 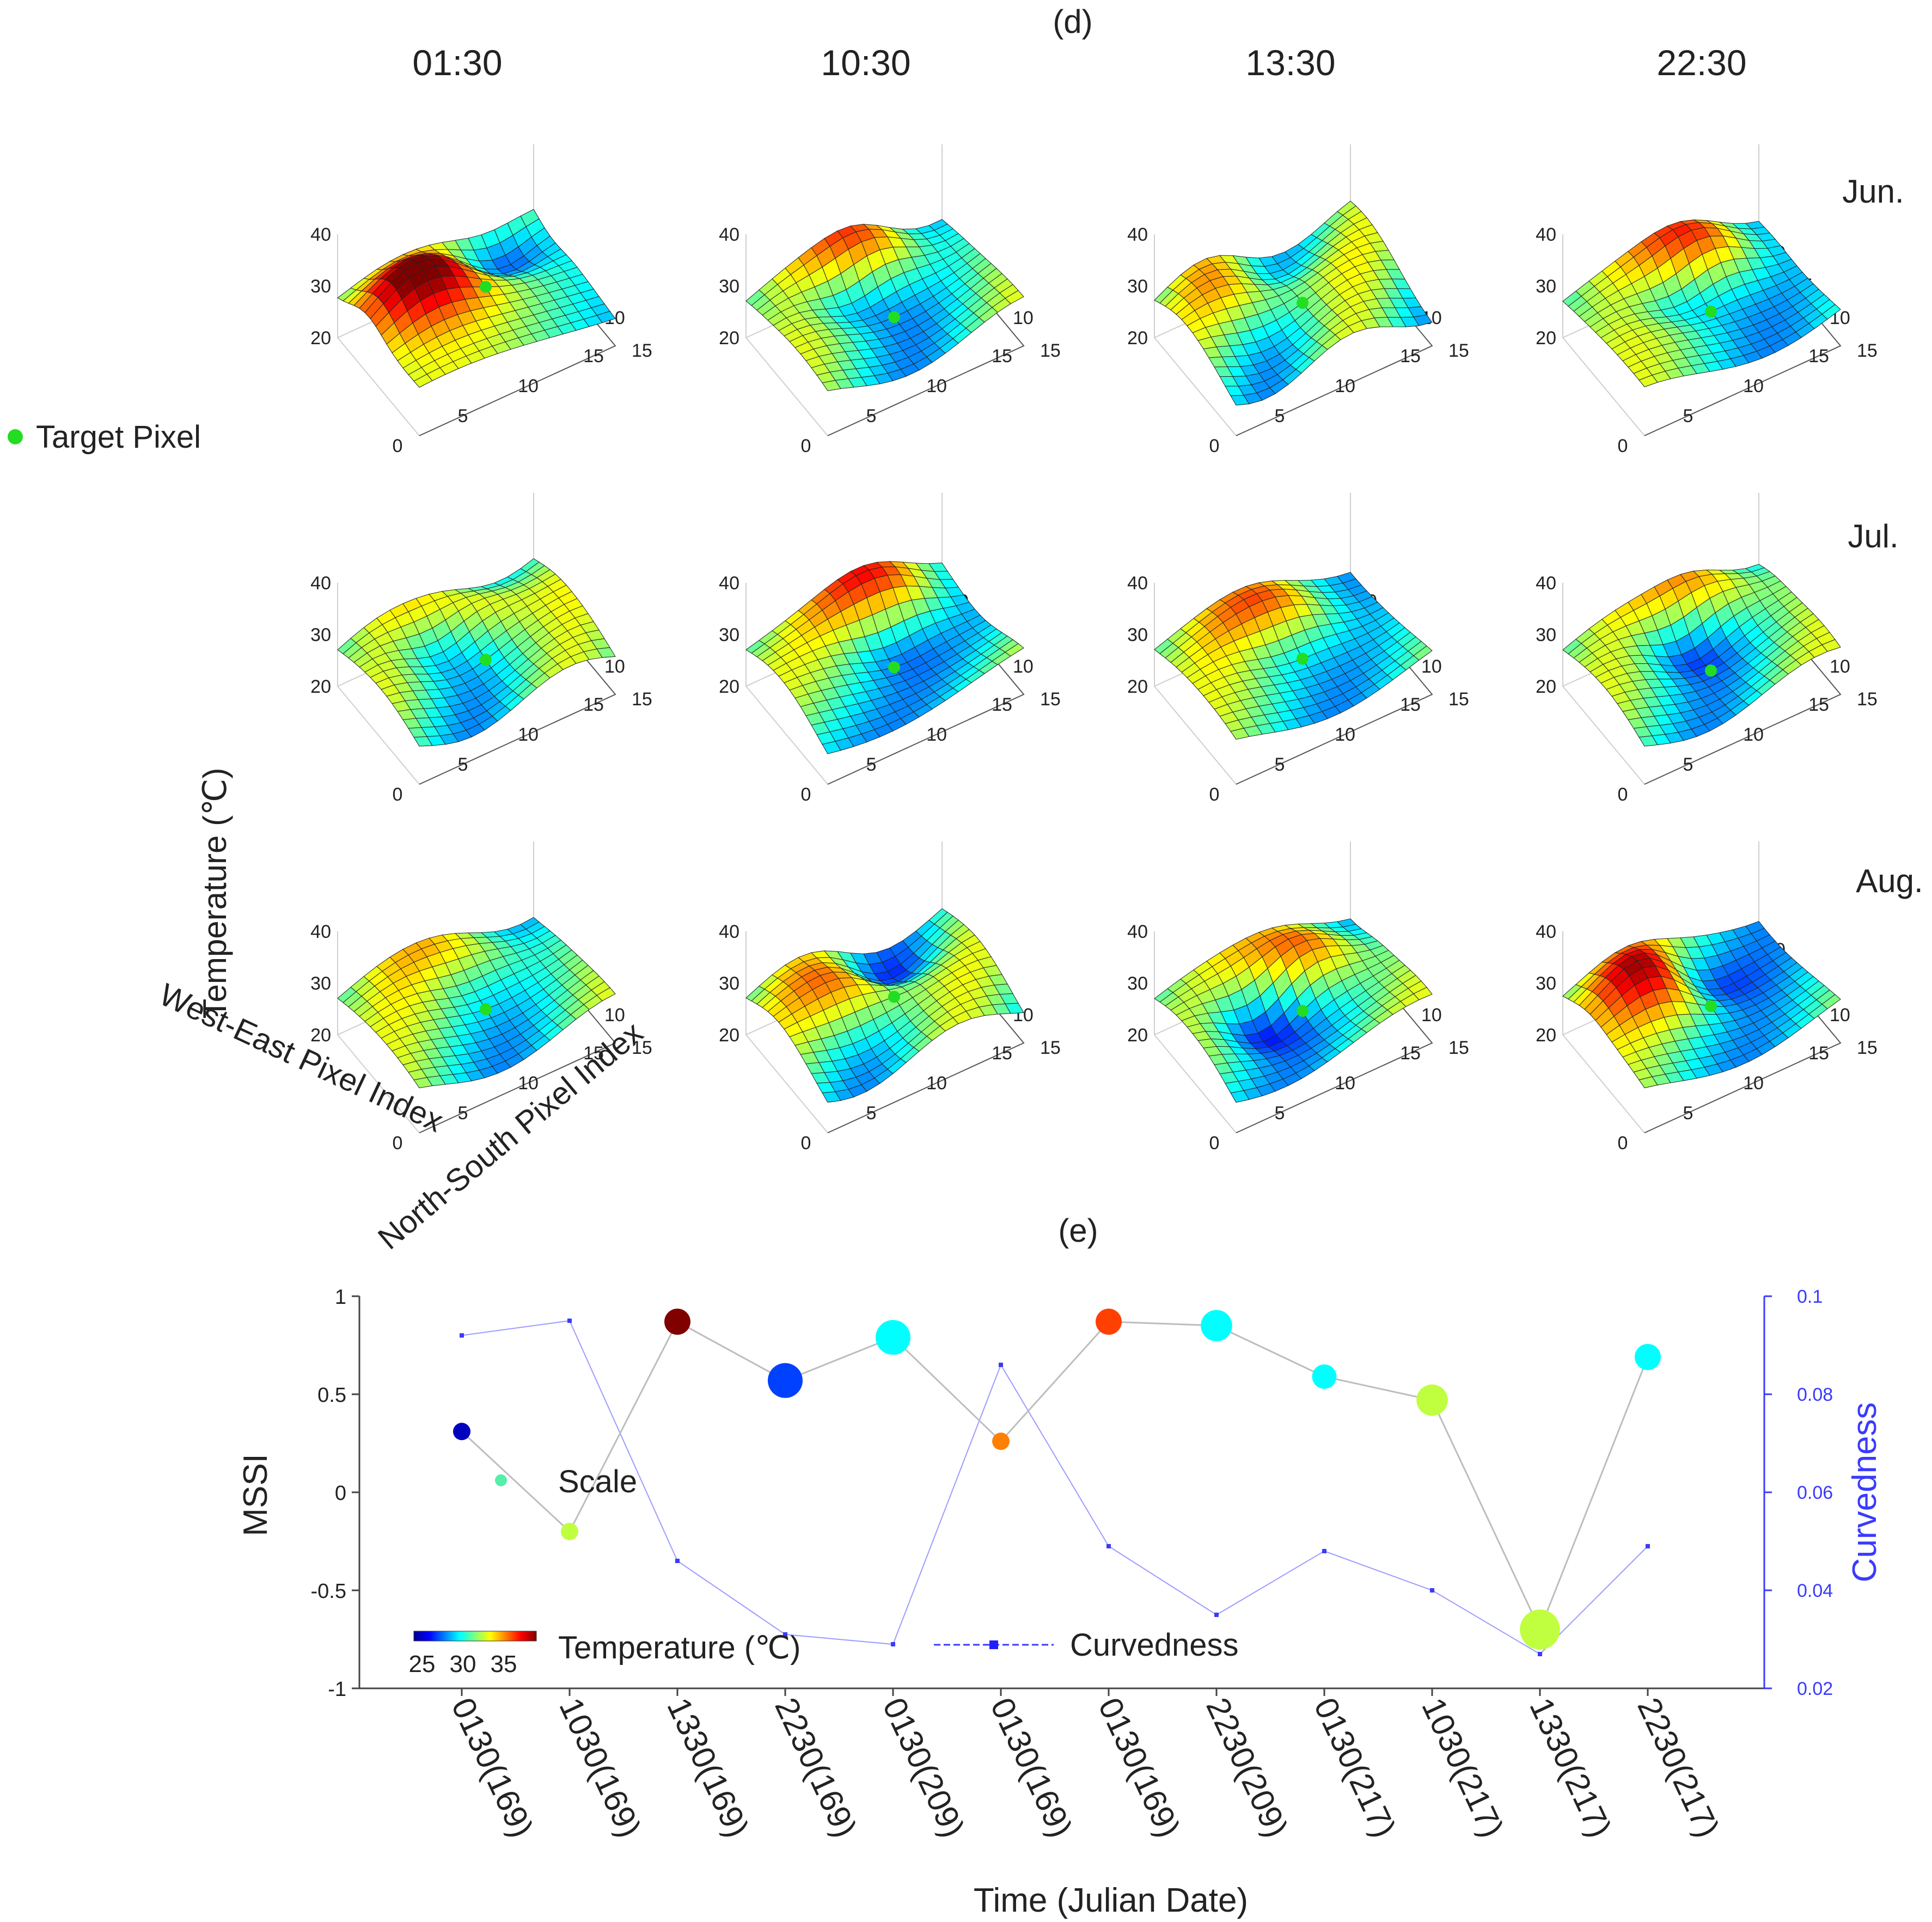 I want to click on legend-curvedness-label: Curvedness, so click(x=1154, y=1645).